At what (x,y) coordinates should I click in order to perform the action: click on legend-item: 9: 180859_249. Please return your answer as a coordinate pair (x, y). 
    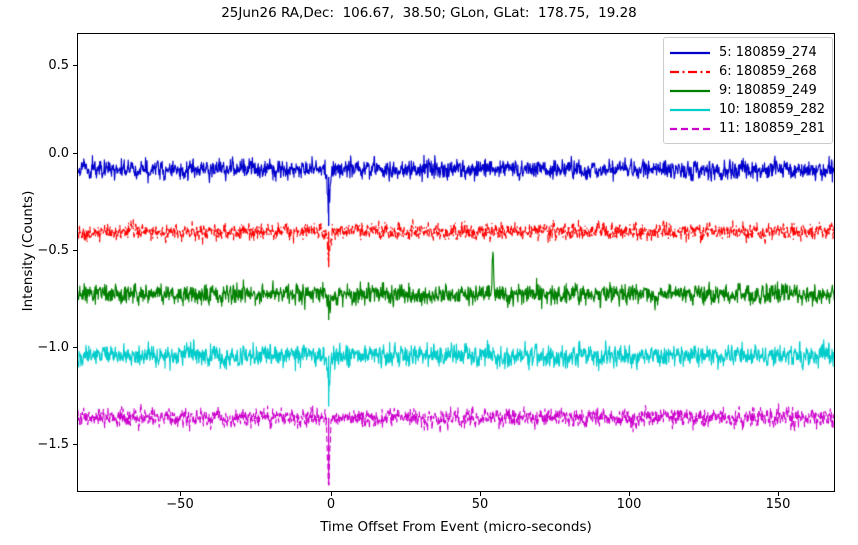
    Looking at the image, I should click on (747, 90).